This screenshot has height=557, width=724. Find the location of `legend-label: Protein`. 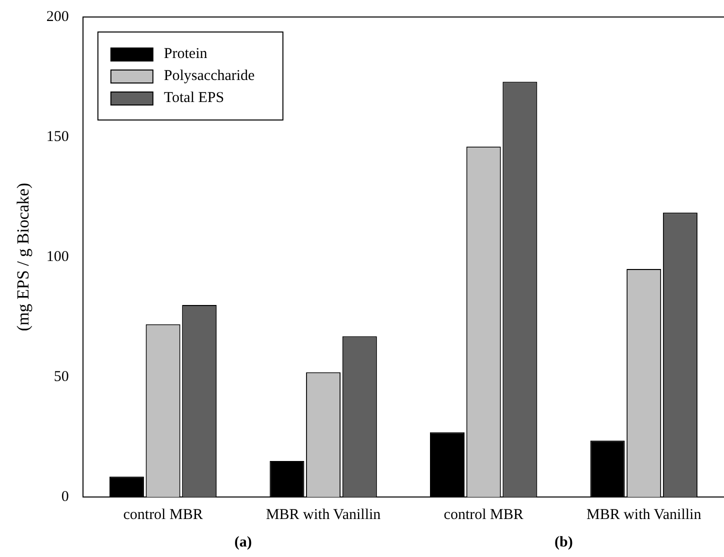

legend-label: Protein is located at coordinates (186, 54).